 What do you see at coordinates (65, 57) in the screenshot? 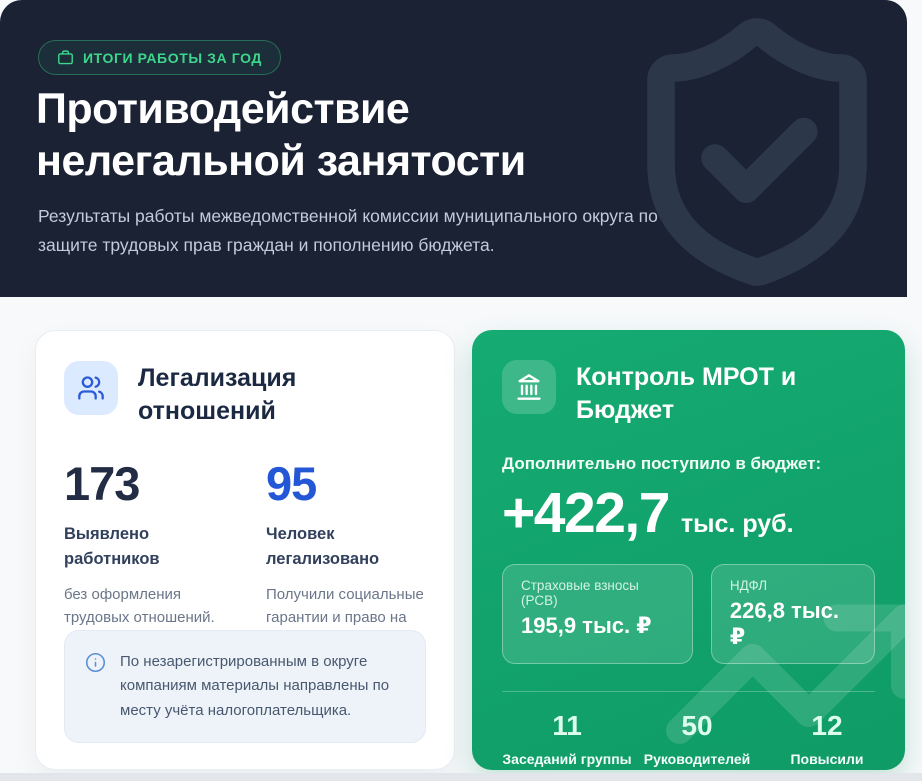
I see `briefcase-icon` at bounding box center [65, 57].